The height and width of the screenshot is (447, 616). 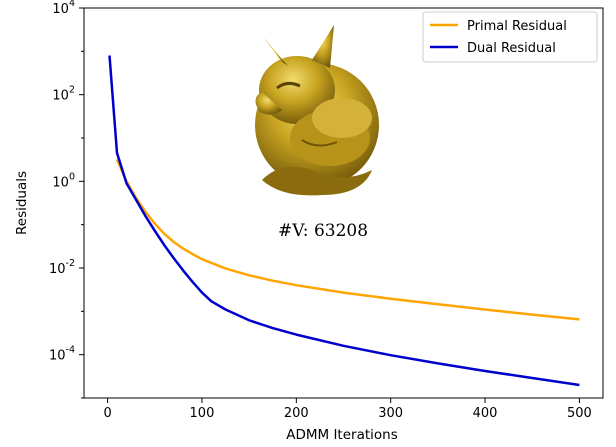 What do you see at coordinates (517, 26) in the screenshot?
I see `legend-label-primal: Primal Residual` at bounding box center [517, 26].